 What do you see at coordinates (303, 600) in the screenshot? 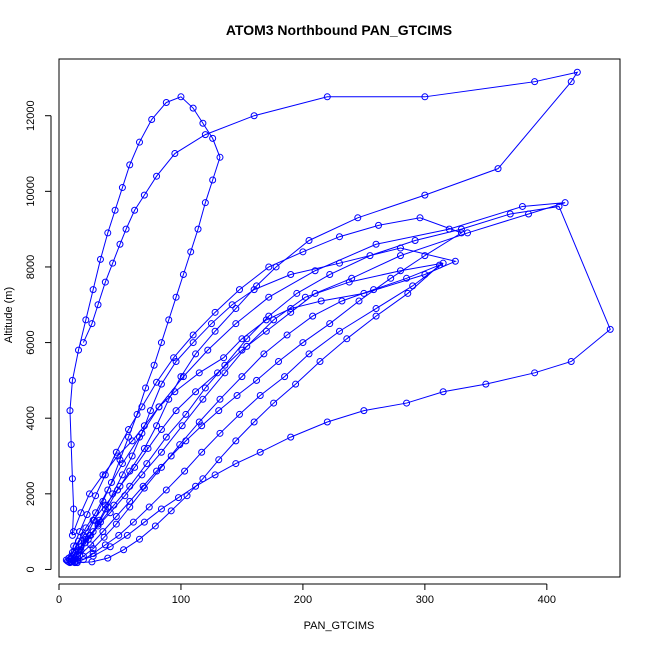
I see `x-tick-label: 200` at bounding box center [303, 600].